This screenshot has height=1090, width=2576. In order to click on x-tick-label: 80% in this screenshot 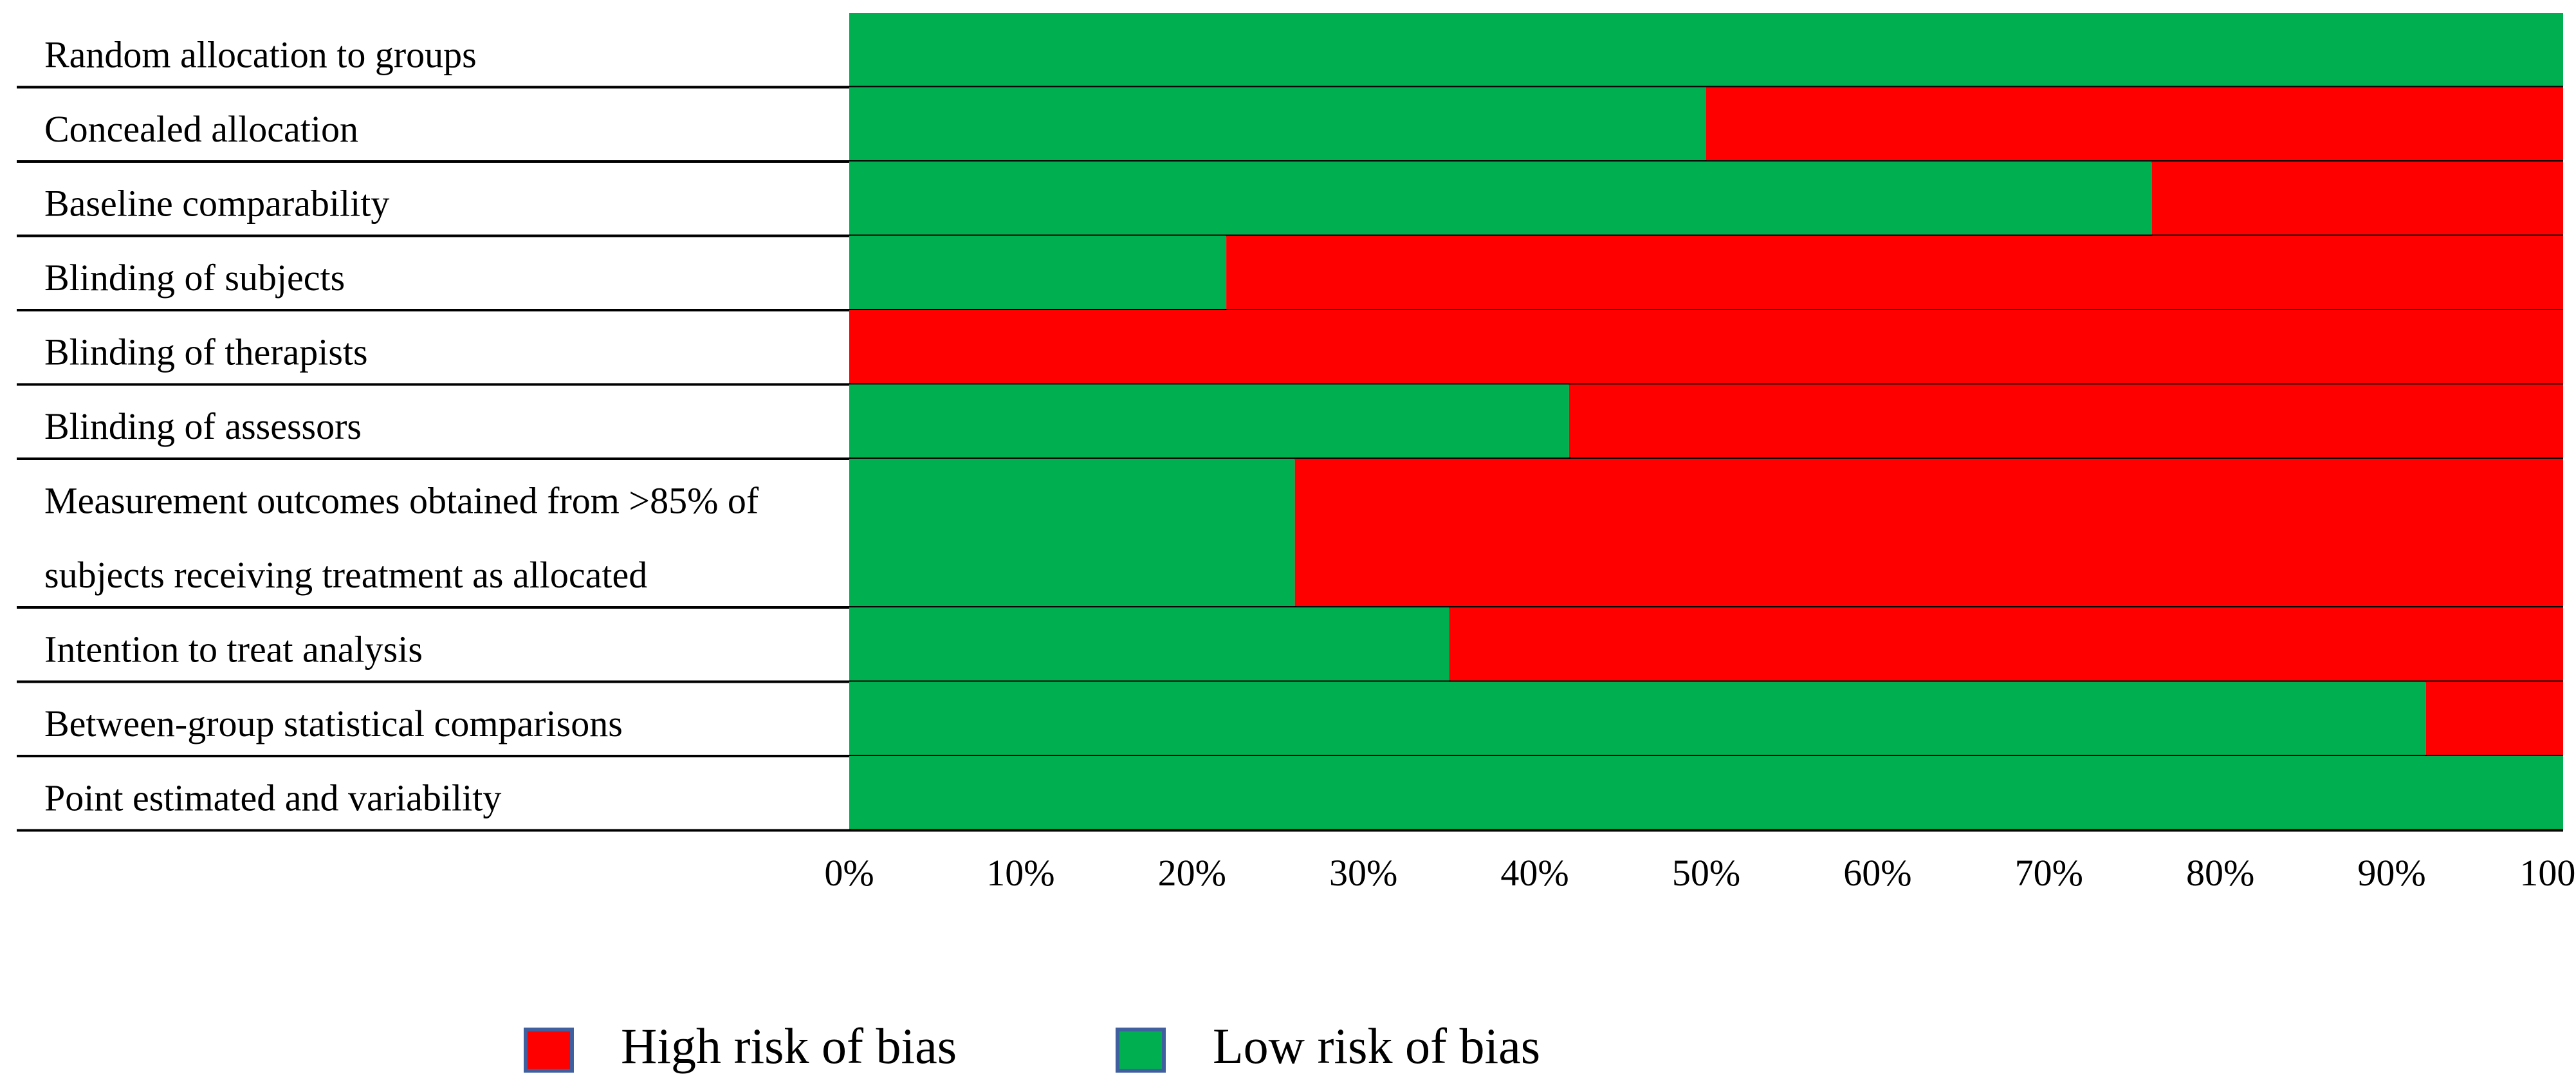, I will do `click(2220, 873)`.